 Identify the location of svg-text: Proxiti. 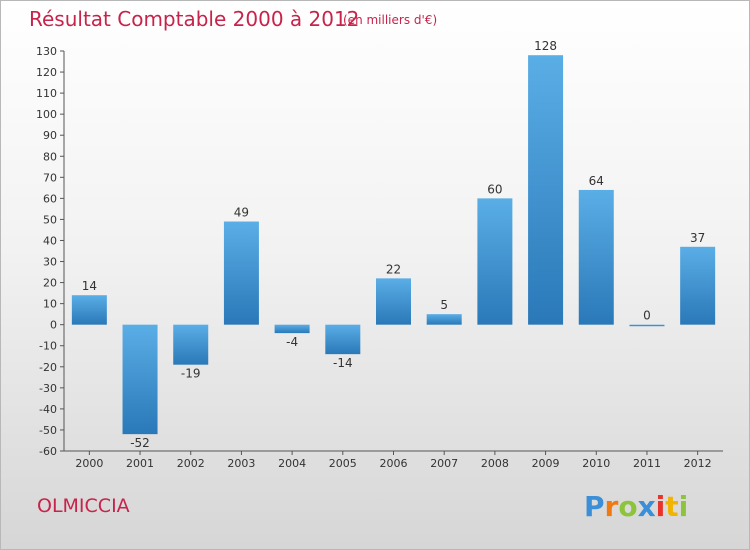
(636, 506).